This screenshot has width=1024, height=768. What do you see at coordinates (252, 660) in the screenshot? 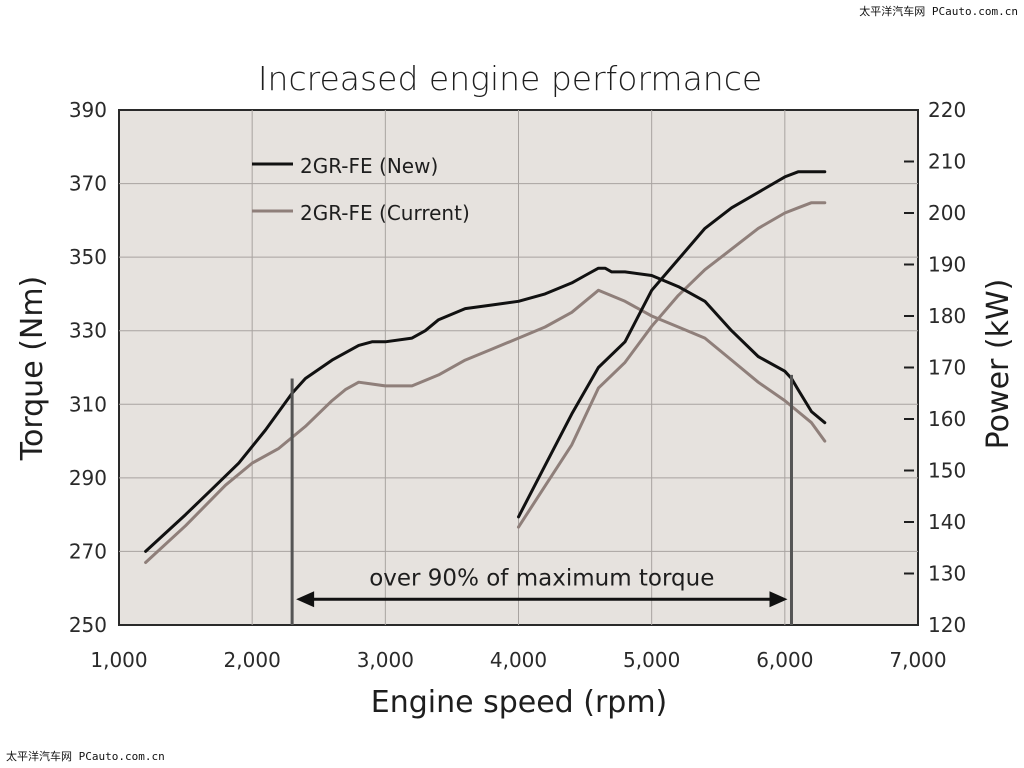
I see `x-tick-label: 2,000` at bounding box center [252, 660].